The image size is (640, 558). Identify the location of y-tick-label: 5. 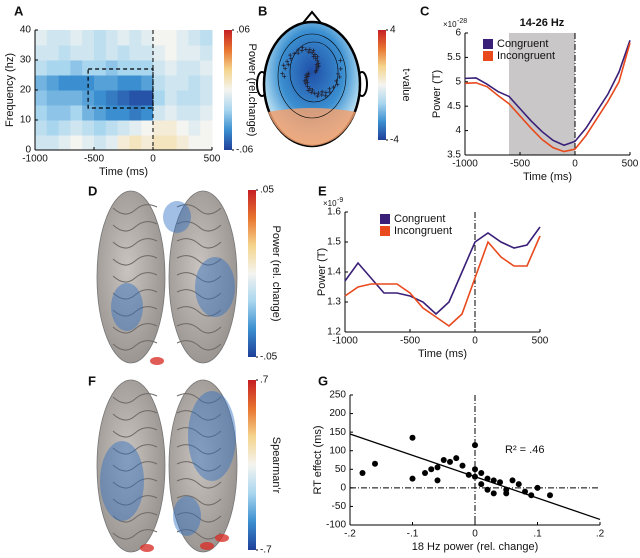
(458, 81).